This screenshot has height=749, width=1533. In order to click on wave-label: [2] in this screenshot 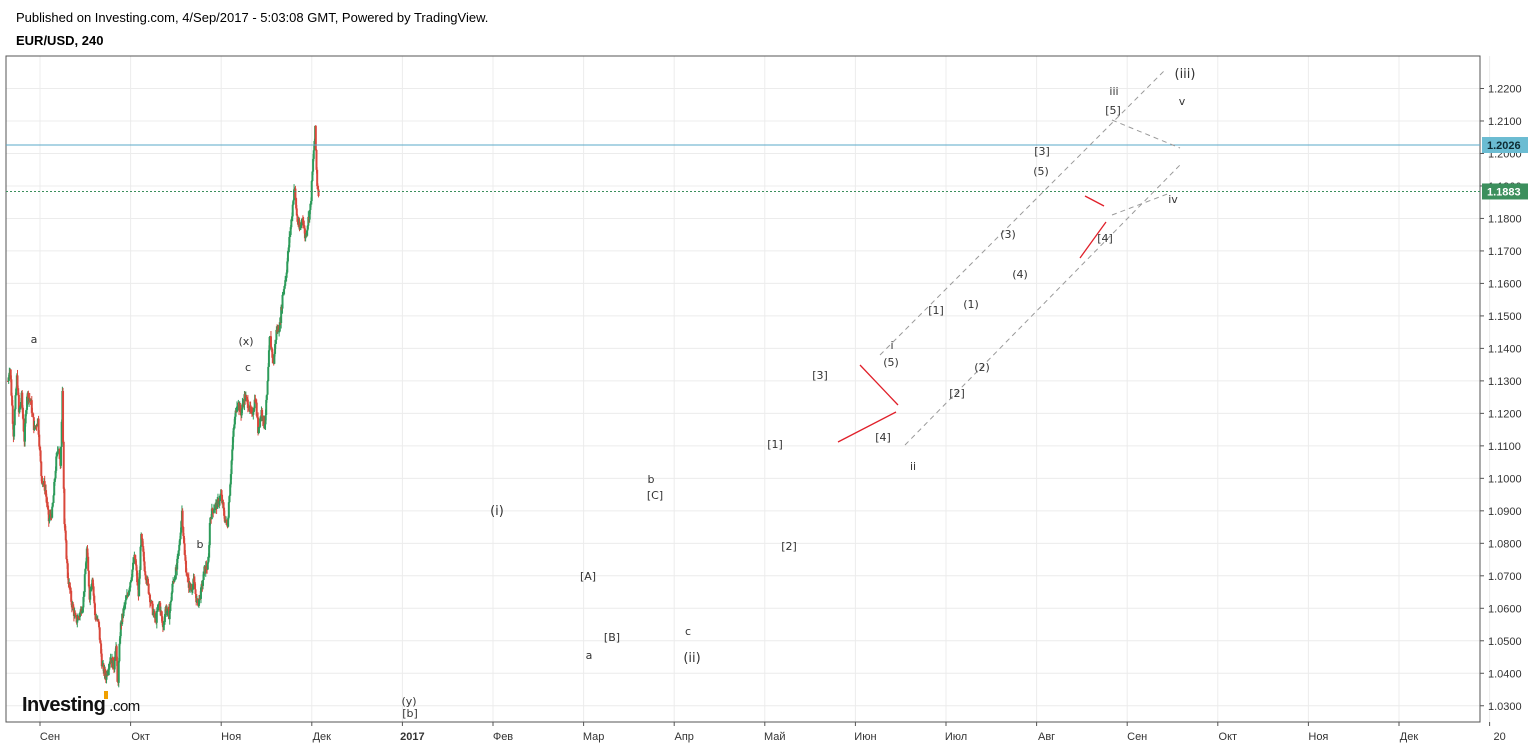, I will do `click(957, 393)`.